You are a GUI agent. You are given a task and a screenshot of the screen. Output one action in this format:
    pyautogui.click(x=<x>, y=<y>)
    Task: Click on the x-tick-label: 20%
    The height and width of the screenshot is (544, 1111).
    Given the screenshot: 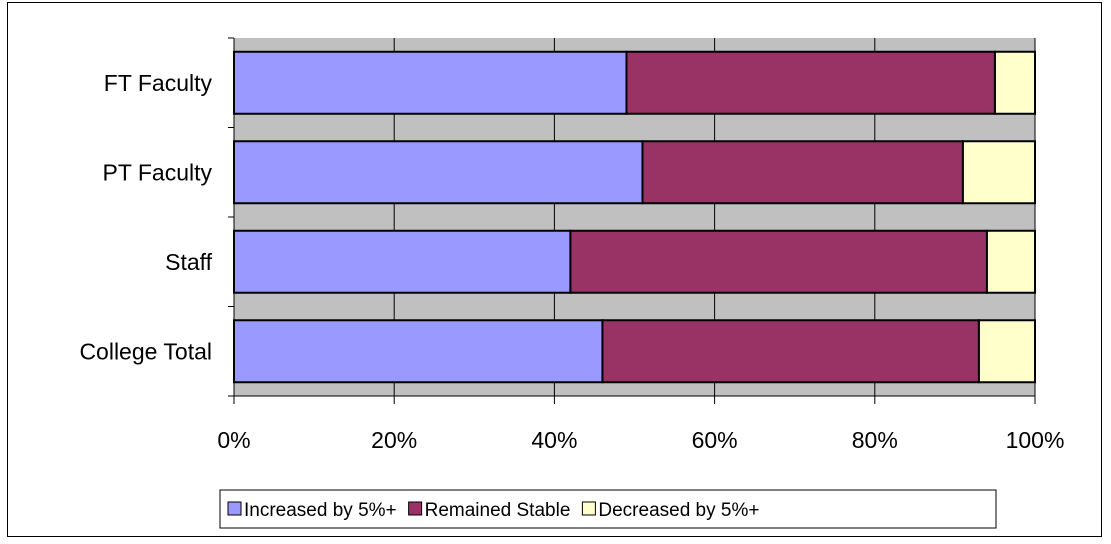 What is the action you would take?
    pyautogui.click(x=394, y=440)
    